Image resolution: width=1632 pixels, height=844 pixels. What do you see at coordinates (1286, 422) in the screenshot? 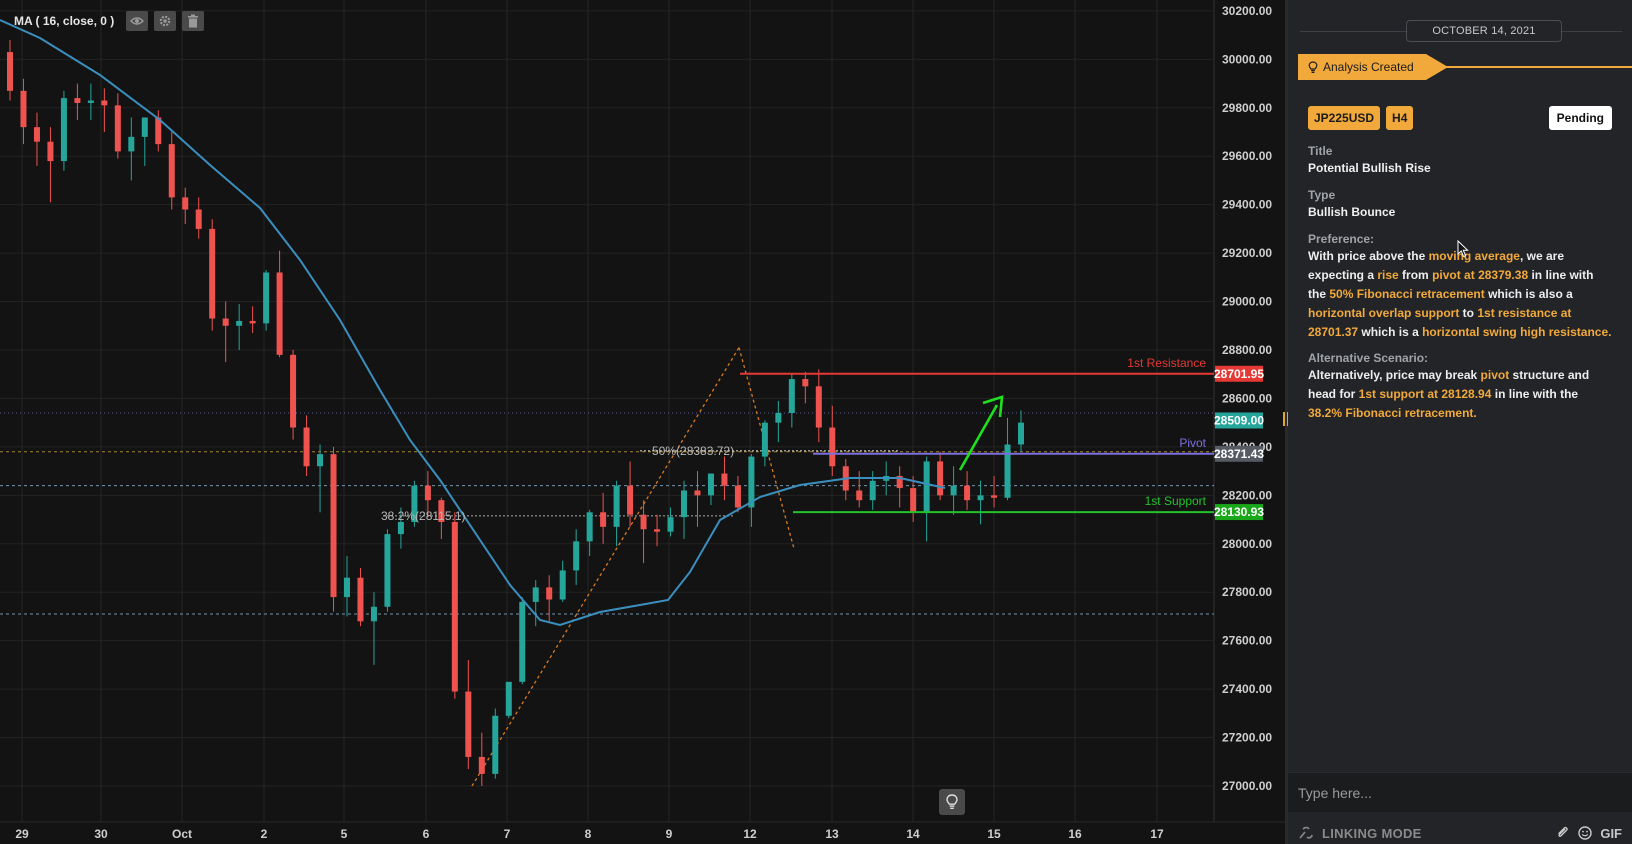
I see `panel-splitter` at bounding box center [1286, 422].